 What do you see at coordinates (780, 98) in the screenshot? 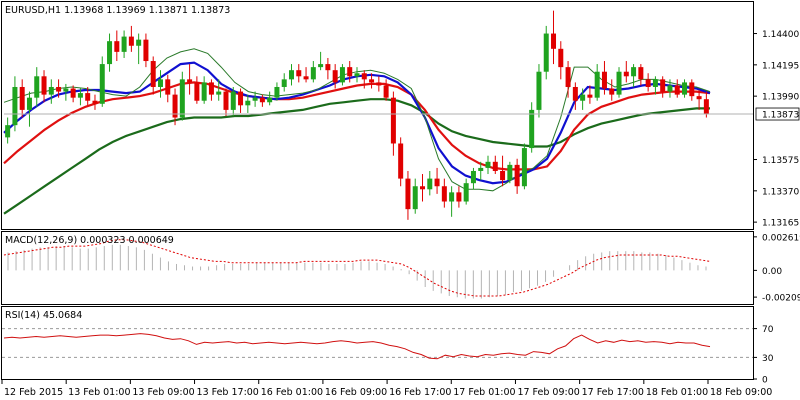
I see `price-tick-label: 1.13990` at bounding box center [780, 98].